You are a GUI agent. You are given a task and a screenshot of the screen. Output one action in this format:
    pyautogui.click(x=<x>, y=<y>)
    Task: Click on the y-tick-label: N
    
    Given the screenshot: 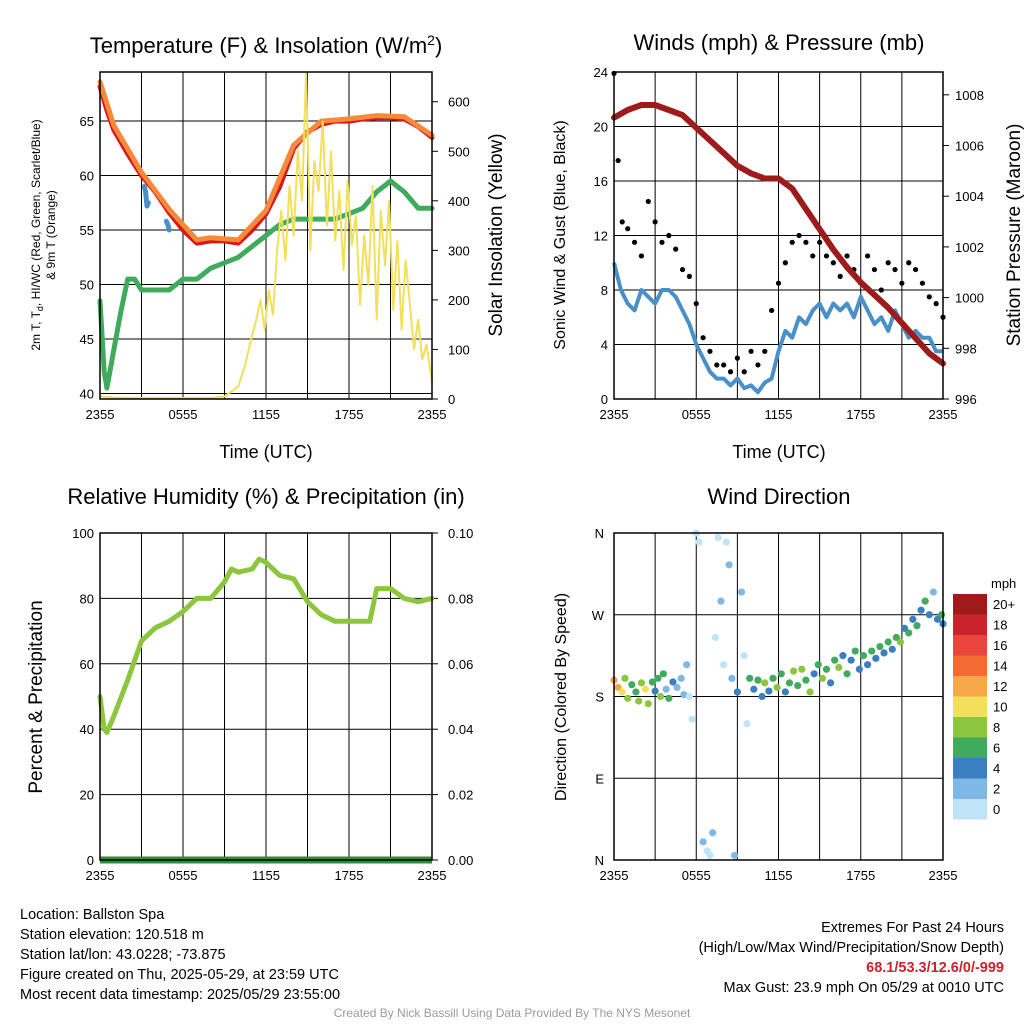 What is the action you would take?
    pyautogui.click(x=599, y=533)
    